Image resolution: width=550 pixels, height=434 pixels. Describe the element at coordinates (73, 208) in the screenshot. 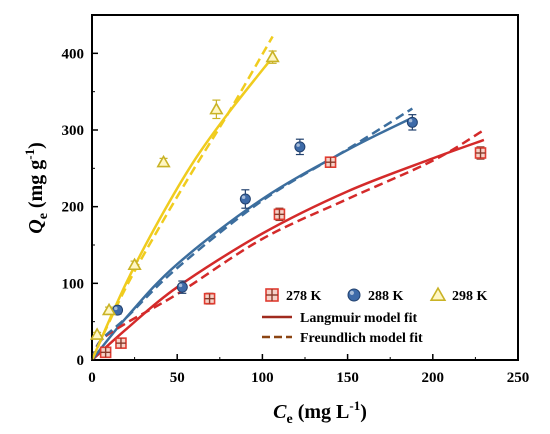

I see `y-tick-label: 200` at that location.